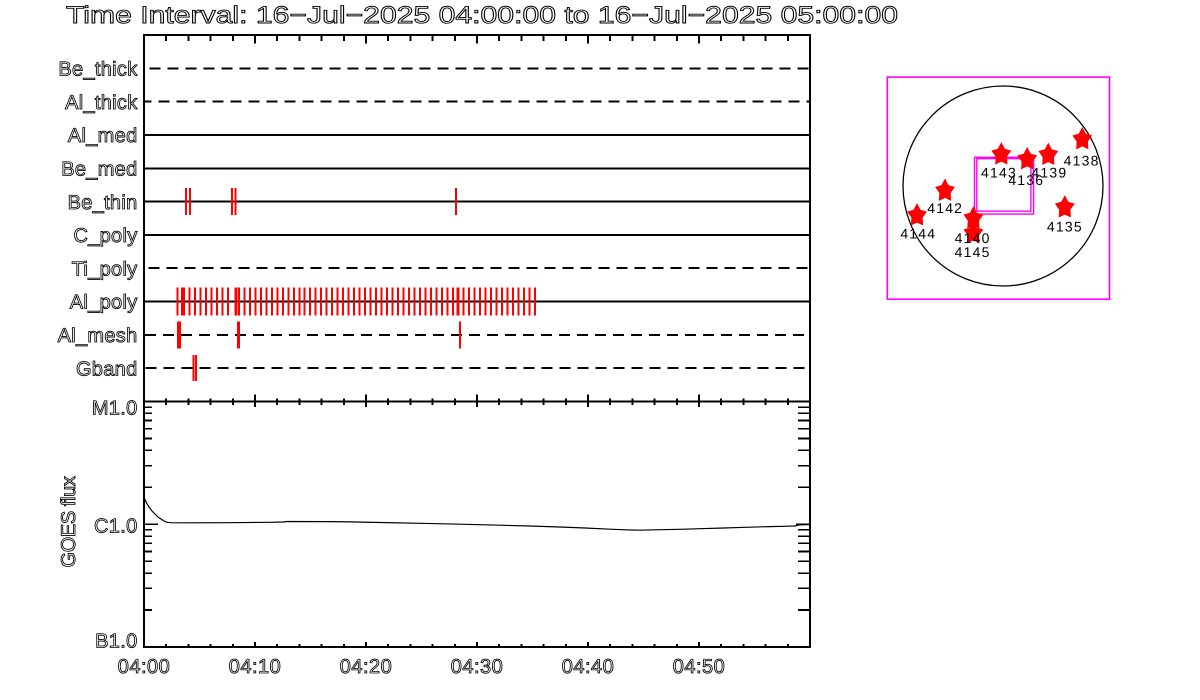  I want to click on svg-text: 04:40, so click(588, 667).